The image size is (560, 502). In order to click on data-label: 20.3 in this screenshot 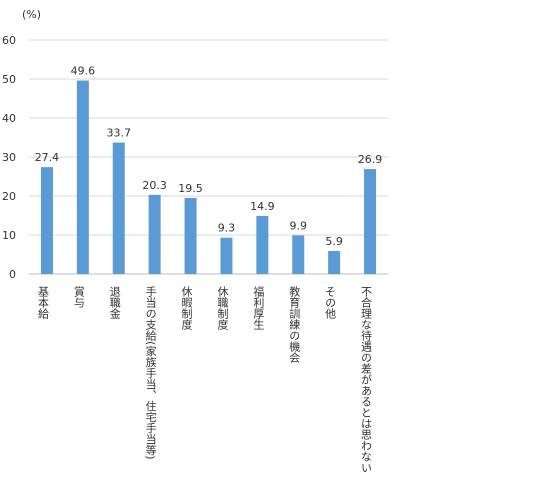, I will do `click(154, 185)`.